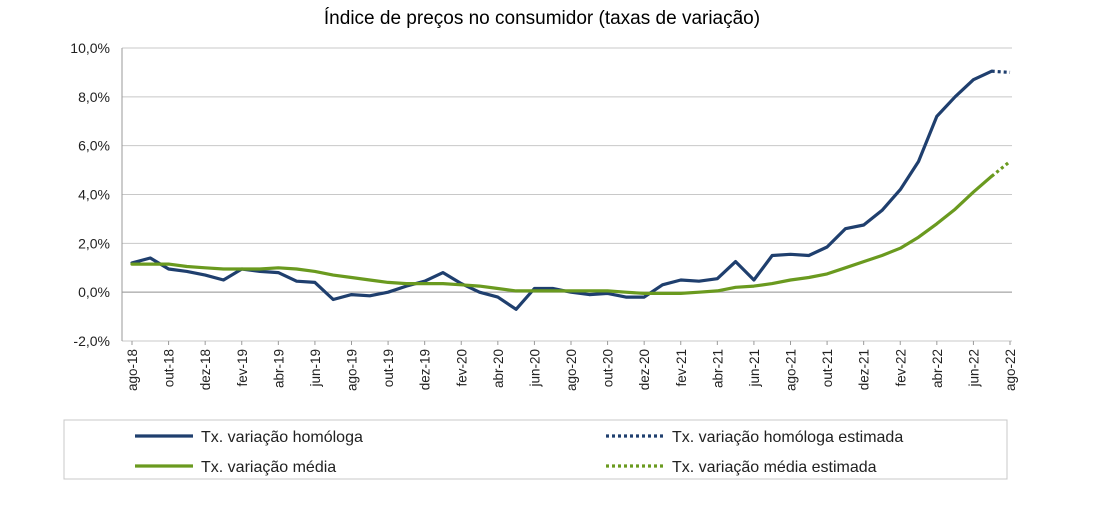 Image resolution: width=1114 pixels, height=505 pixels. I want to click on legend-label: Tx. variação média estimada, so click(774, 467).